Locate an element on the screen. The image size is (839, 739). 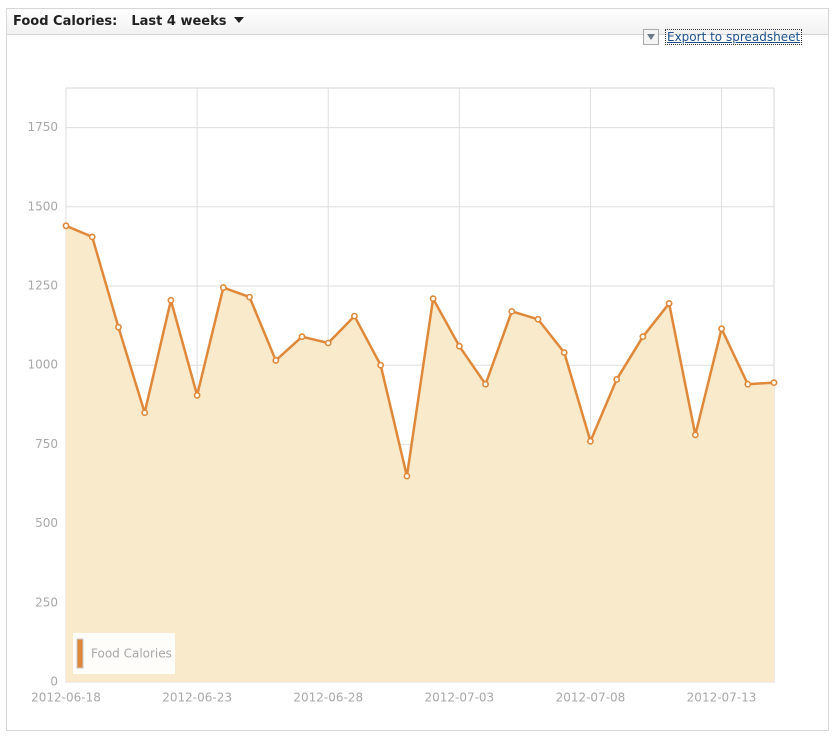
y-tick-label: 0 is located at coordinates (54, 682).